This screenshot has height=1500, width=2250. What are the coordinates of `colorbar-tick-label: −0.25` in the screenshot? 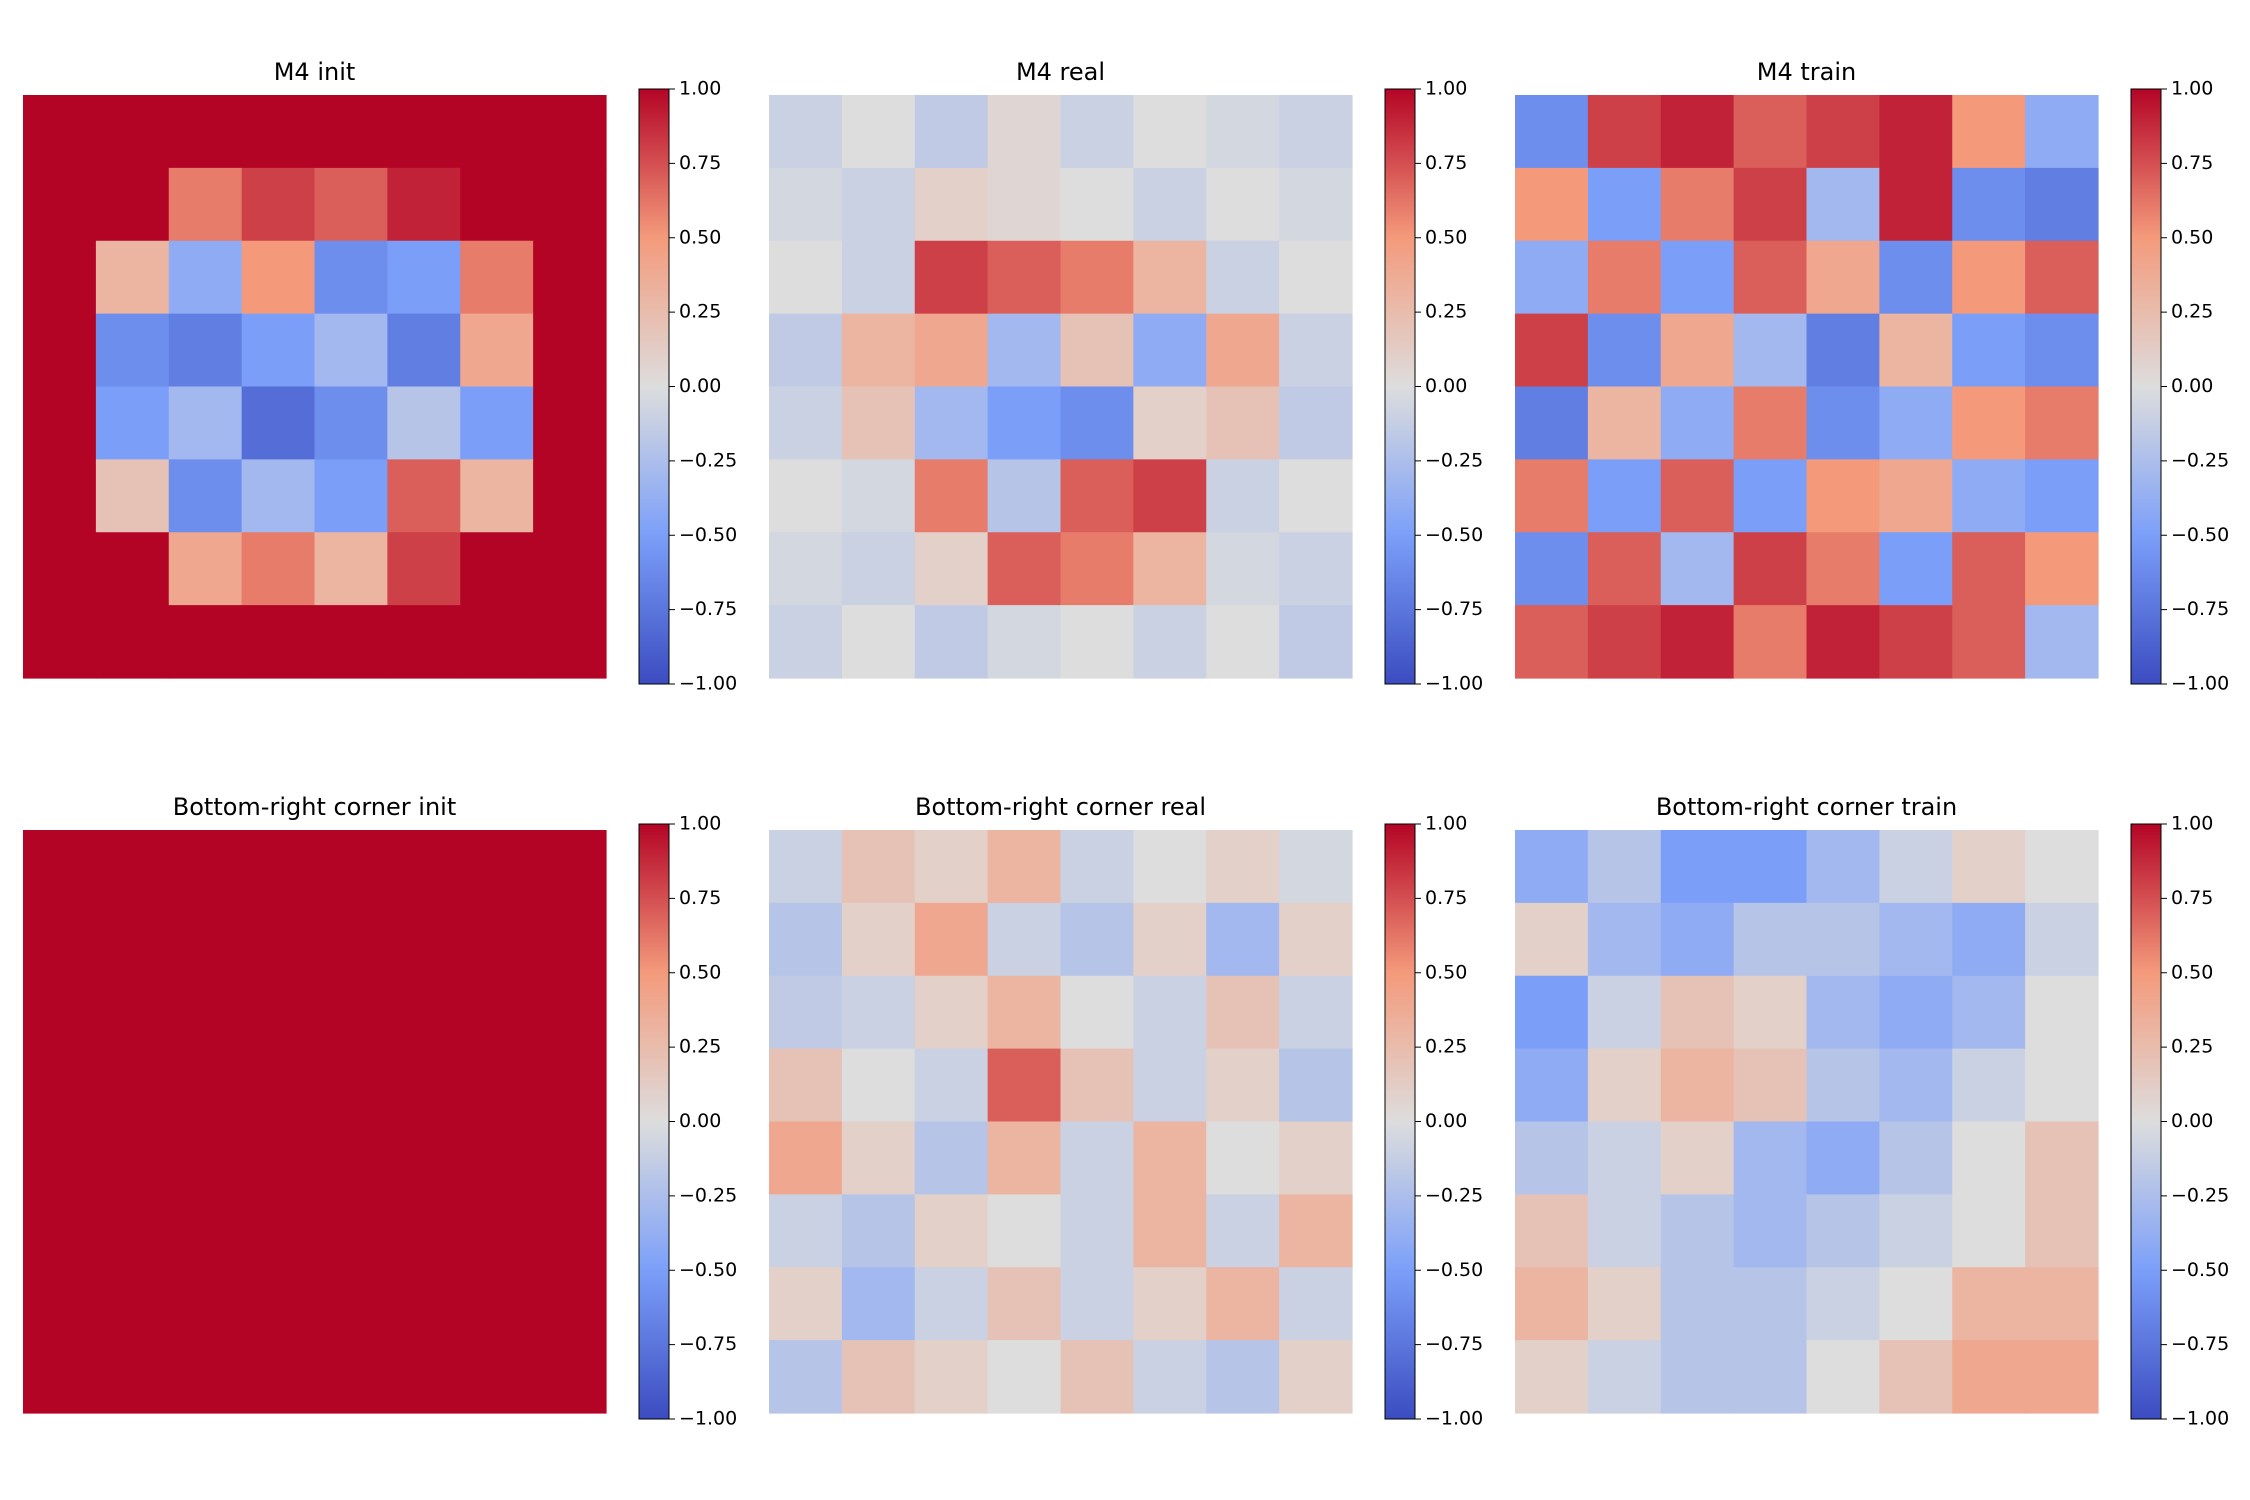 It's located at (1454, 1195).